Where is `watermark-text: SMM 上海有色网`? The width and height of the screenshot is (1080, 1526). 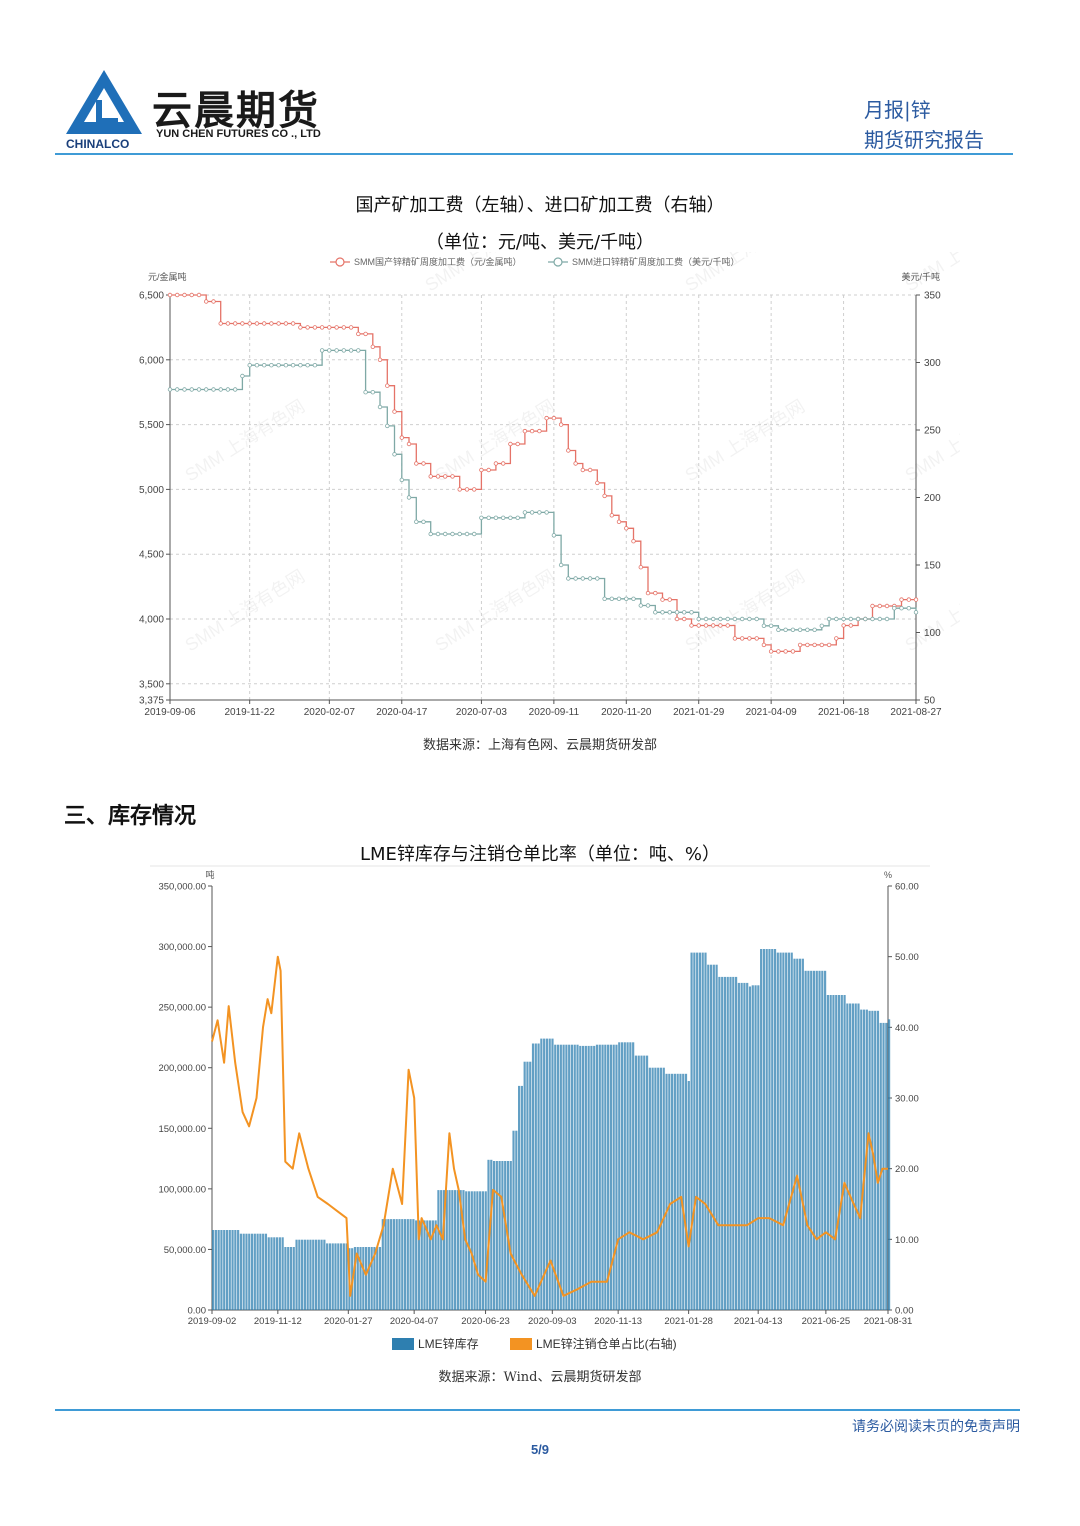
watermark-text: SMM 上海有色网 is located at coordinates (931, 441).